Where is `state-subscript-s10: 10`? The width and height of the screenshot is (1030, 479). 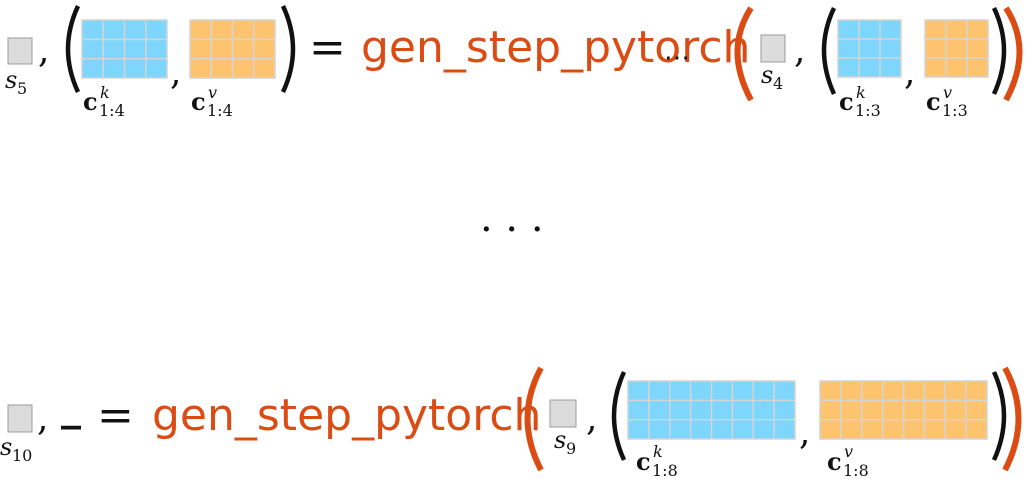 state-subscript-s10: 10 is located at coordinates (22, 455).